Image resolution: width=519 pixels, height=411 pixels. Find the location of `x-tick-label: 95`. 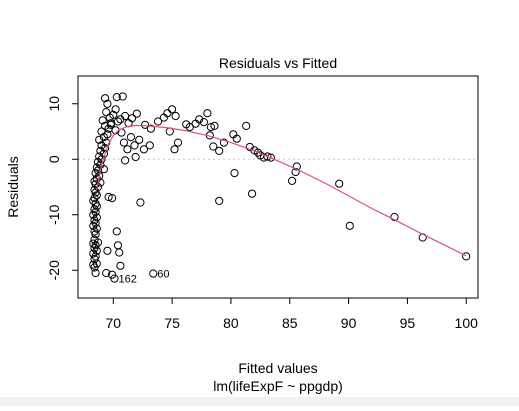

x-tick-label: 95 is located at coordinates (408, 323).